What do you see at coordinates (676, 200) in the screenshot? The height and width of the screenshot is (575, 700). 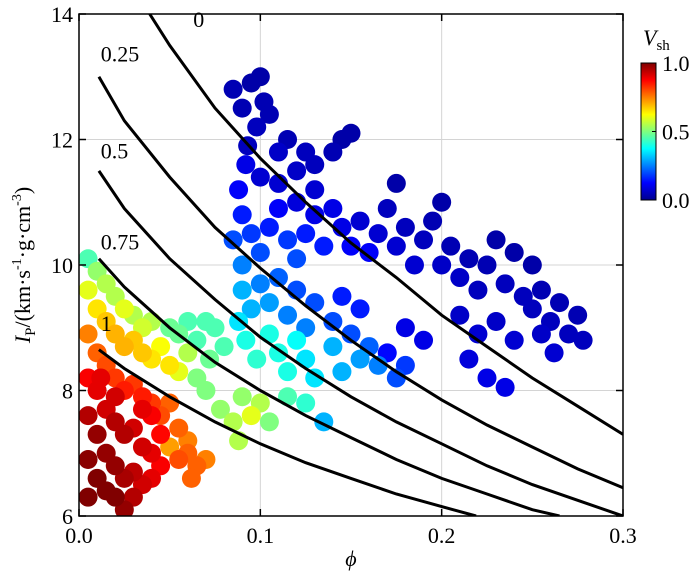 I see `colorbar-tick-label: 0.0` at bounding box center [676, 200].